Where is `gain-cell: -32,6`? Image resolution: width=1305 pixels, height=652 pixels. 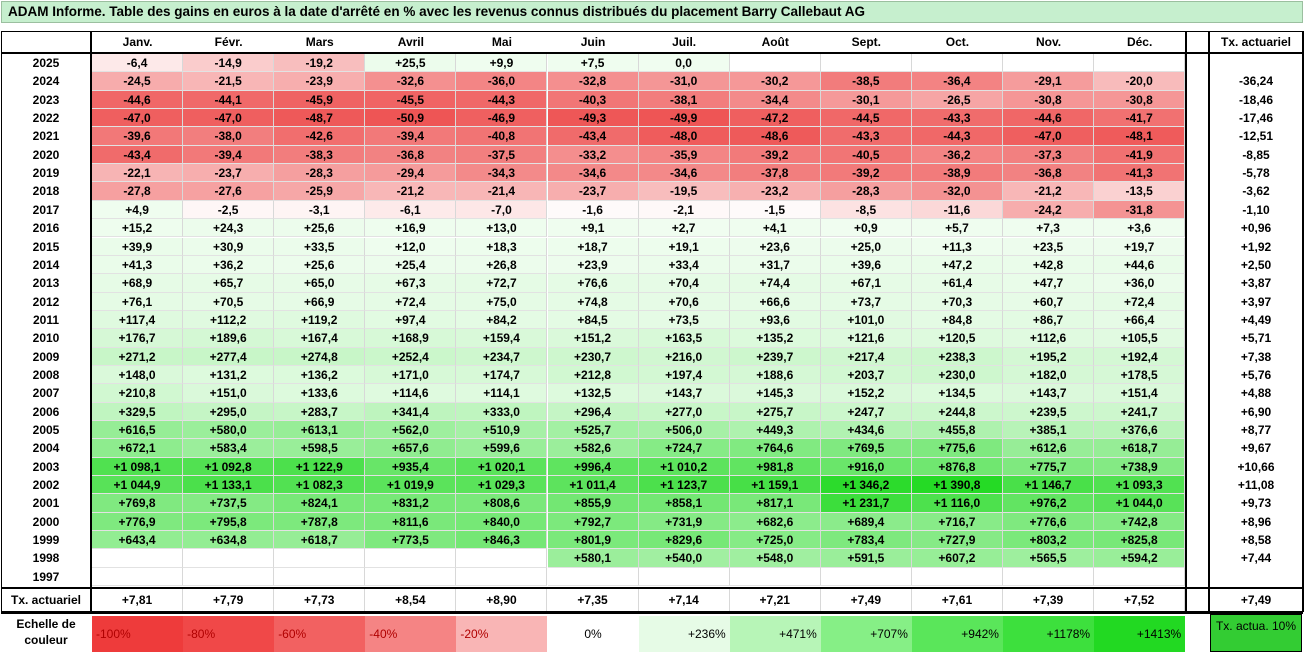
gain-cell: -32,6 is located at coordinates (411, 81).